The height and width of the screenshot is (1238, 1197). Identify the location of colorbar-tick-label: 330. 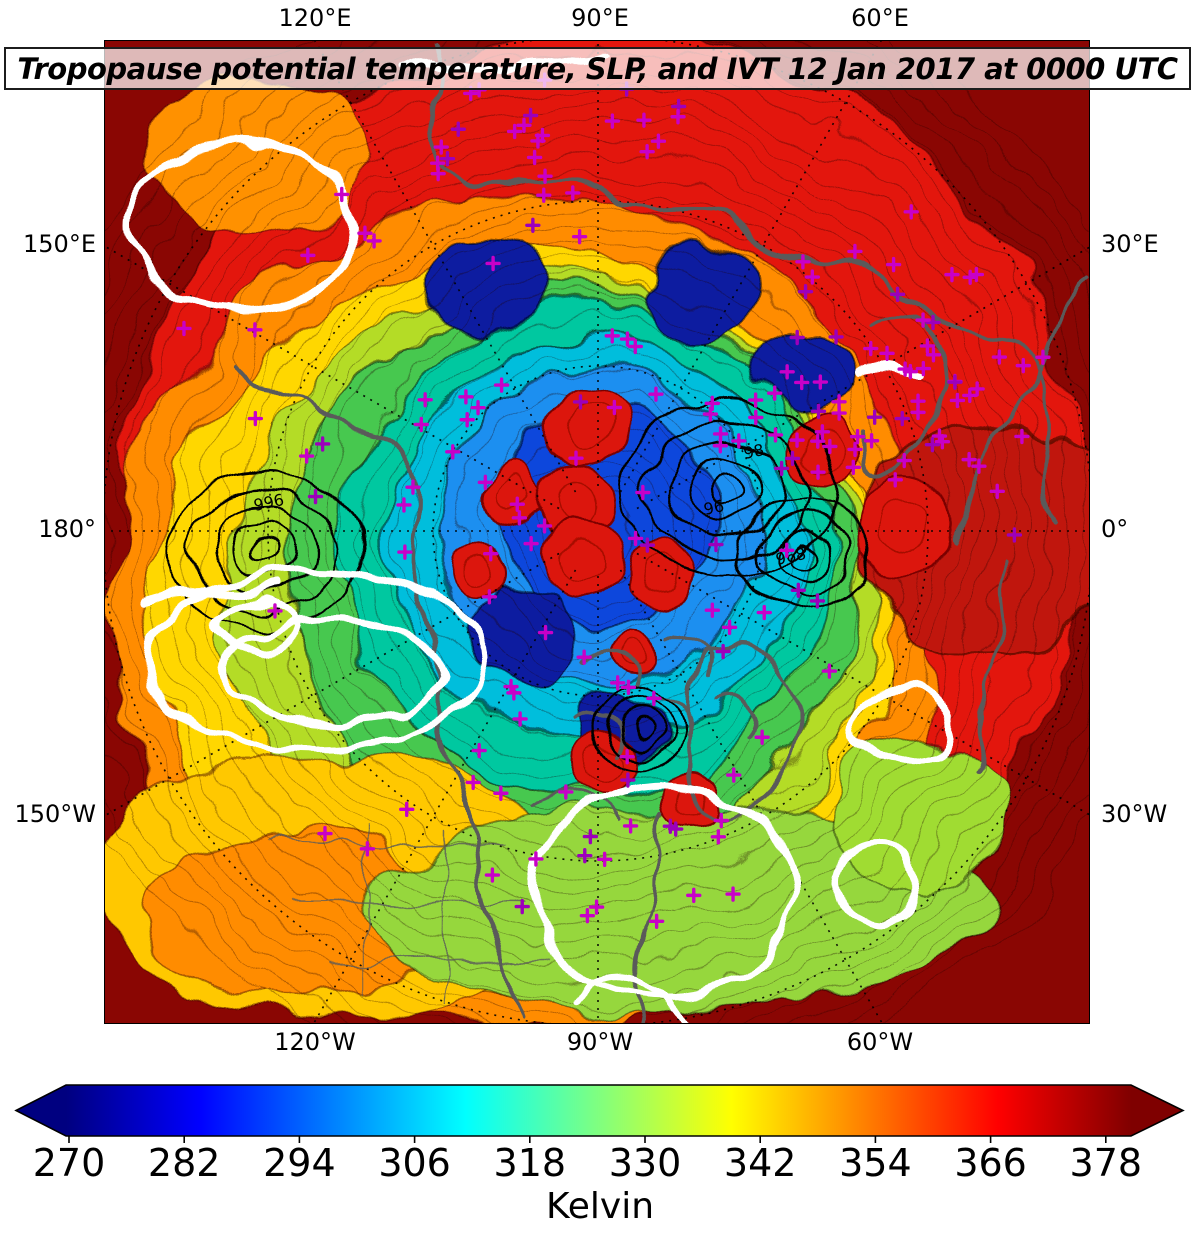
(645, 1163).